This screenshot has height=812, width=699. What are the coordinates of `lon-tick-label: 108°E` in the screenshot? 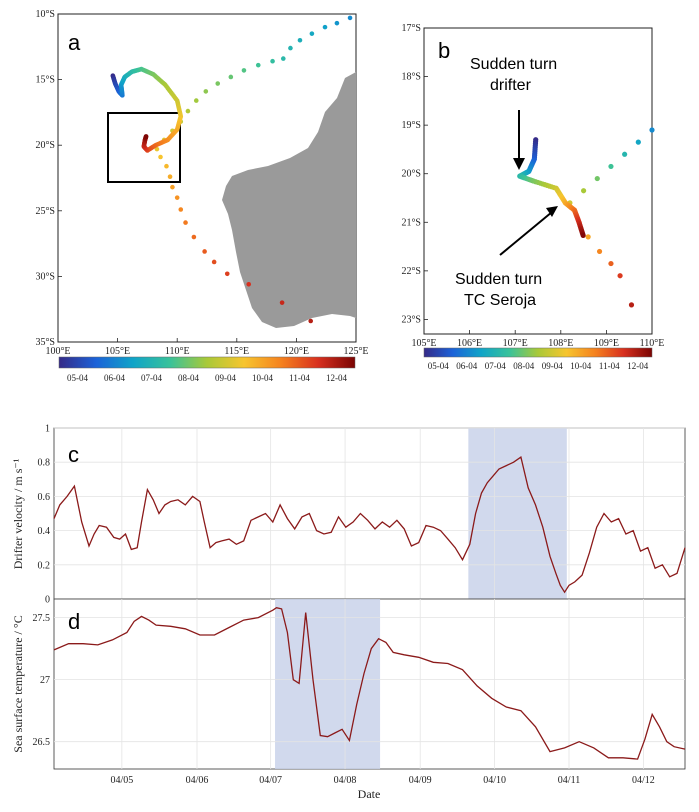 It's located at (560, 343).